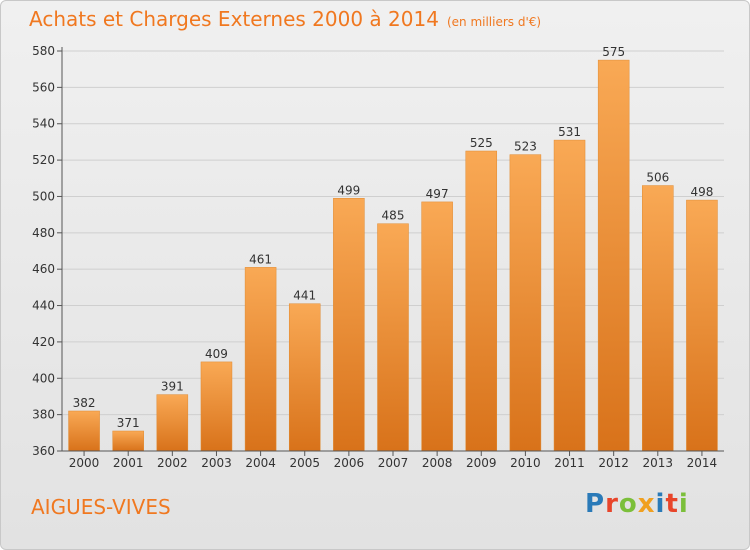 This screenshot has height=550, width=750. Describe the element at coordinates (260, 359) in the screenshot. I see `bar-2004` at that location.